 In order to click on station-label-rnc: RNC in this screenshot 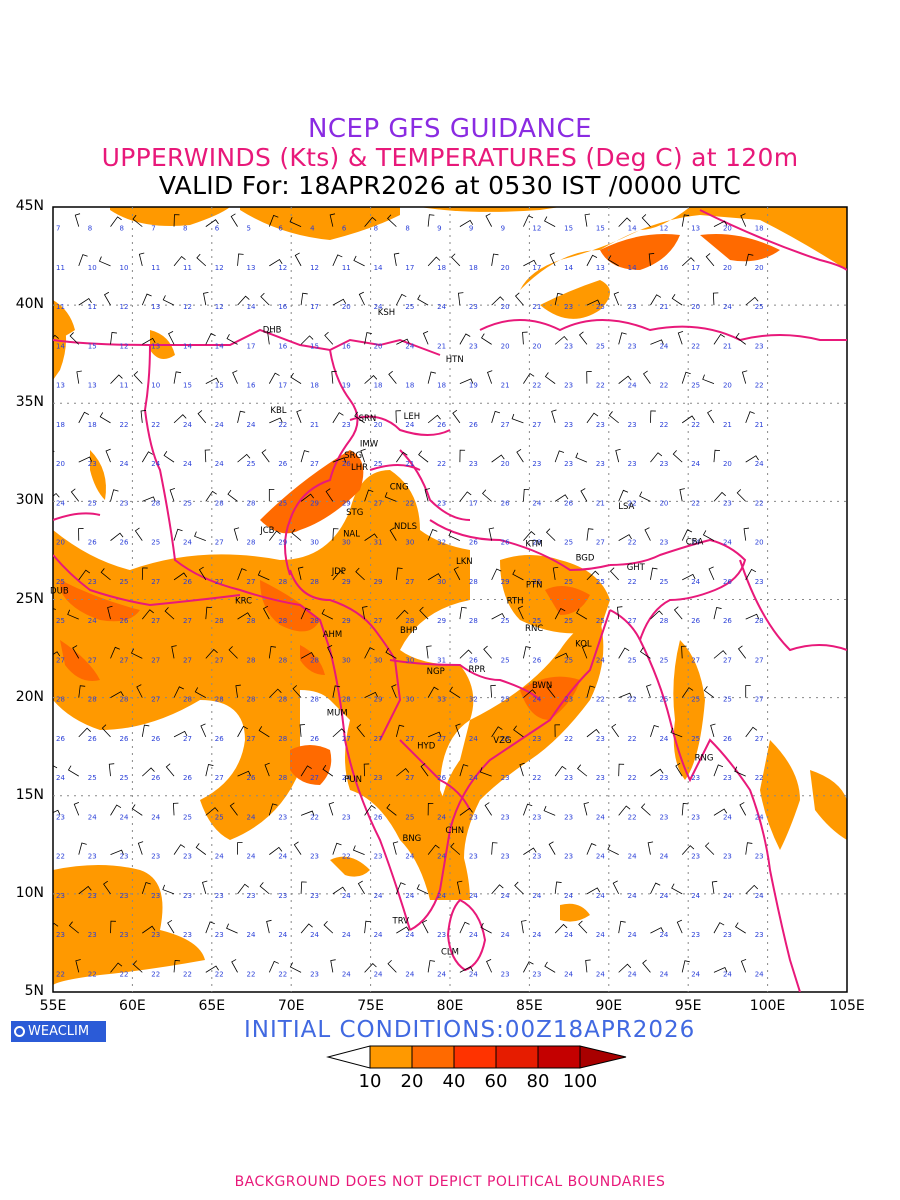, I will do `click(534, 629)`.